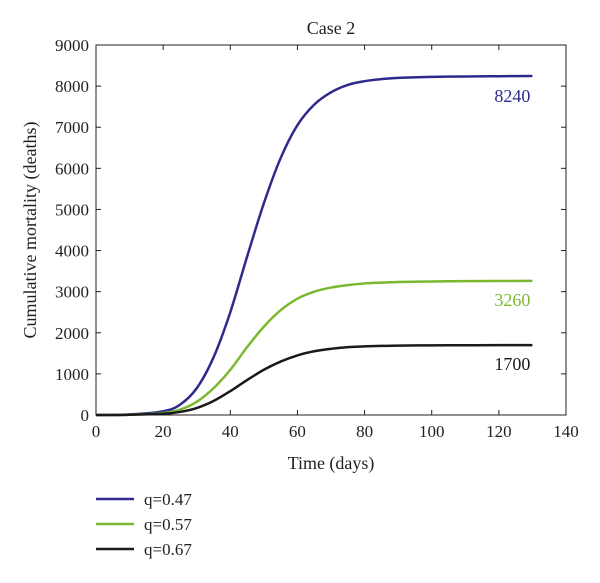  What do you see at coordinates (30, 230) in the screenshot?
I see `y-axis-title: Cumulative mortality (deaths)` at bounding box center [30, 230].